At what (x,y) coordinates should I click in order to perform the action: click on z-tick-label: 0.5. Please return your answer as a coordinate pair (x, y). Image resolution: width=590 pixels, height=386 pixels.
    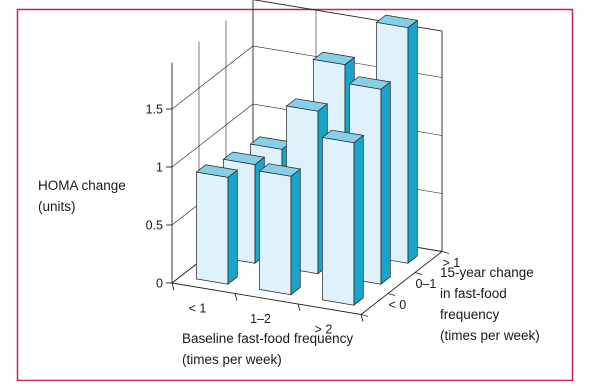
    Looking at the image, I should click on (154, 226).